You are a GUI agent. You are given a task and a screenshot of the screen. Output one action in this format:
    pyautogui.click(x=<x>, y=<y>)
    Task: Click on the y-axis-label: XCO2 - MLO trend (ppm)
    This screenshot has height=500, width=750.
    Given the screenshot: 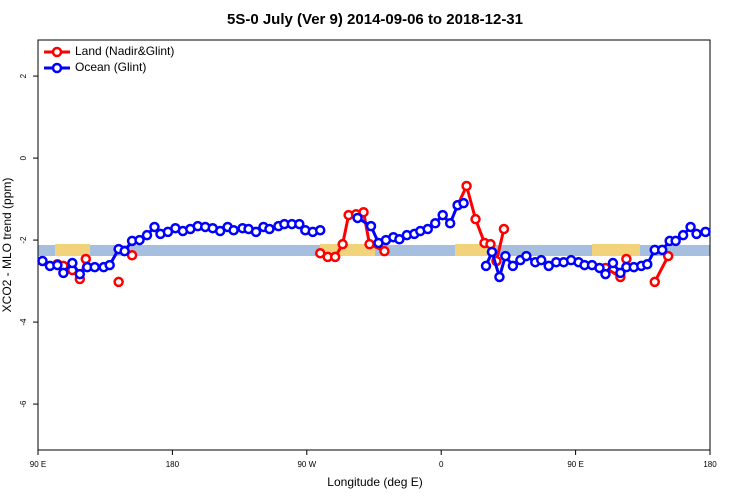 What is the action you would take?
    pyautogui.click(x=7, y=245)
    